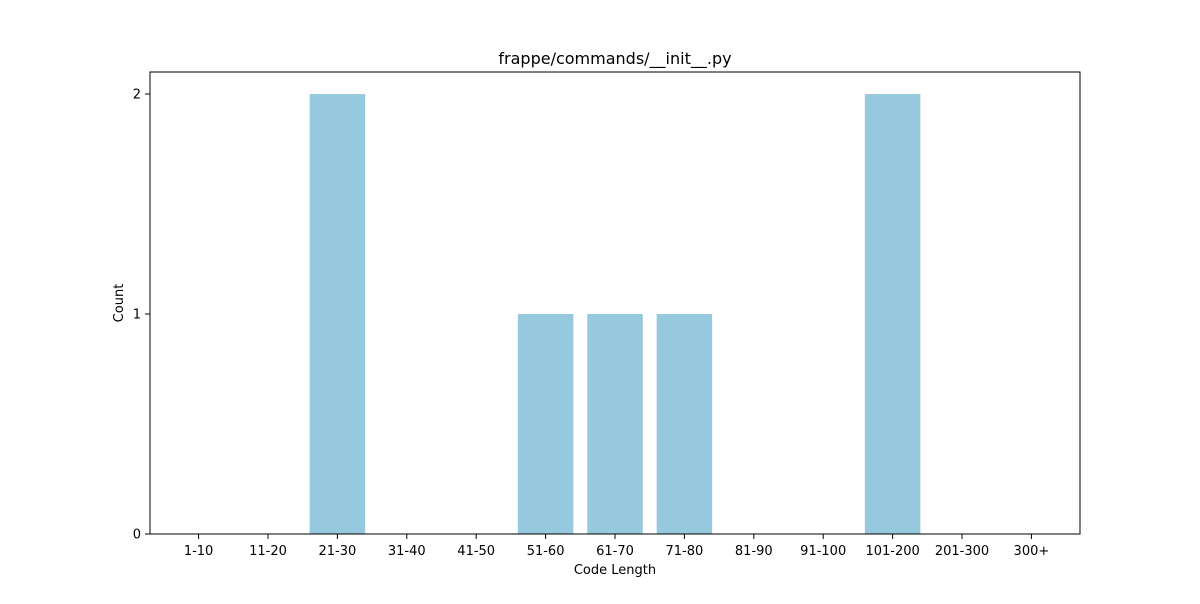 This screenshot has height=604, width=1200. Describe the element at coordinates (268, 551) in the screenshot. I see `x-tick-label: 11-20` at that location.